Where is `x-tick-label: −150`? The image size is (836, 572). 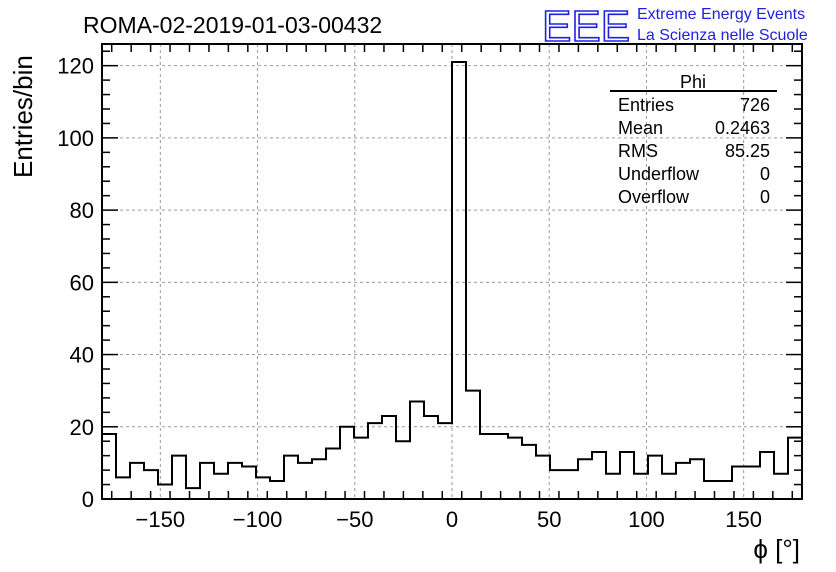 x-tick-label: −150 is located at coordinates (161, 519).